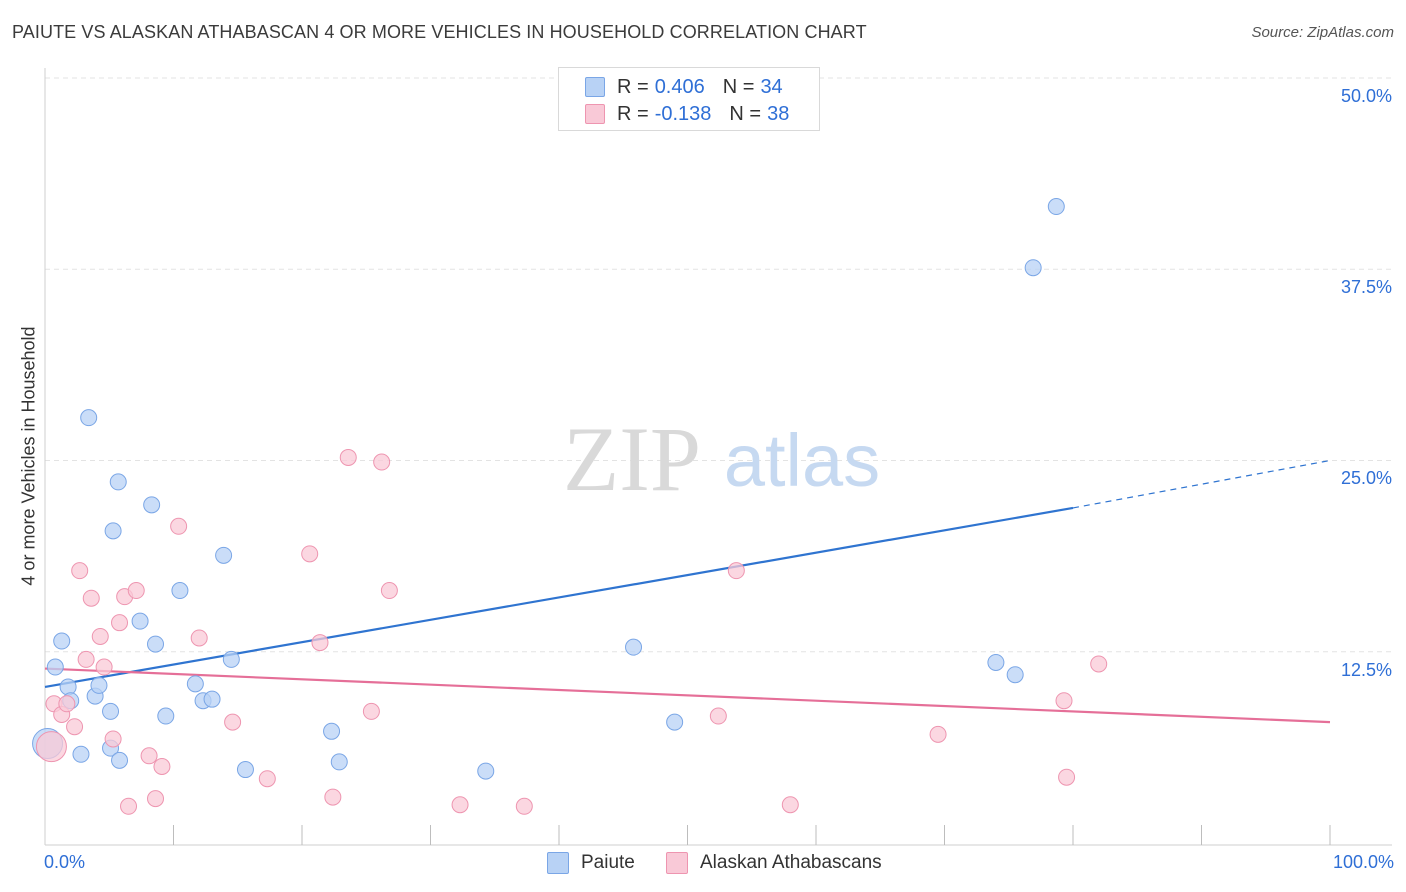  Describe the element at coordinates (28, 456) in the screenshot. I see `y-axis-label: 4 or more Vehicles in Household` at that location.